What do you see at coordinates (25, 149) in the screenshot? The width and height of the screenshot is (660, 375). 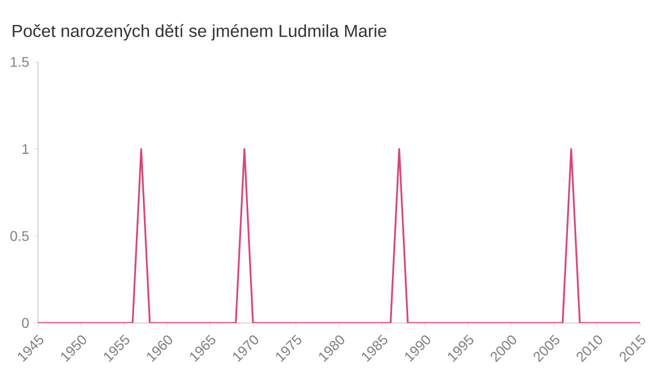 I see `y-tick-label: 1` at bounding box center [25, 149].